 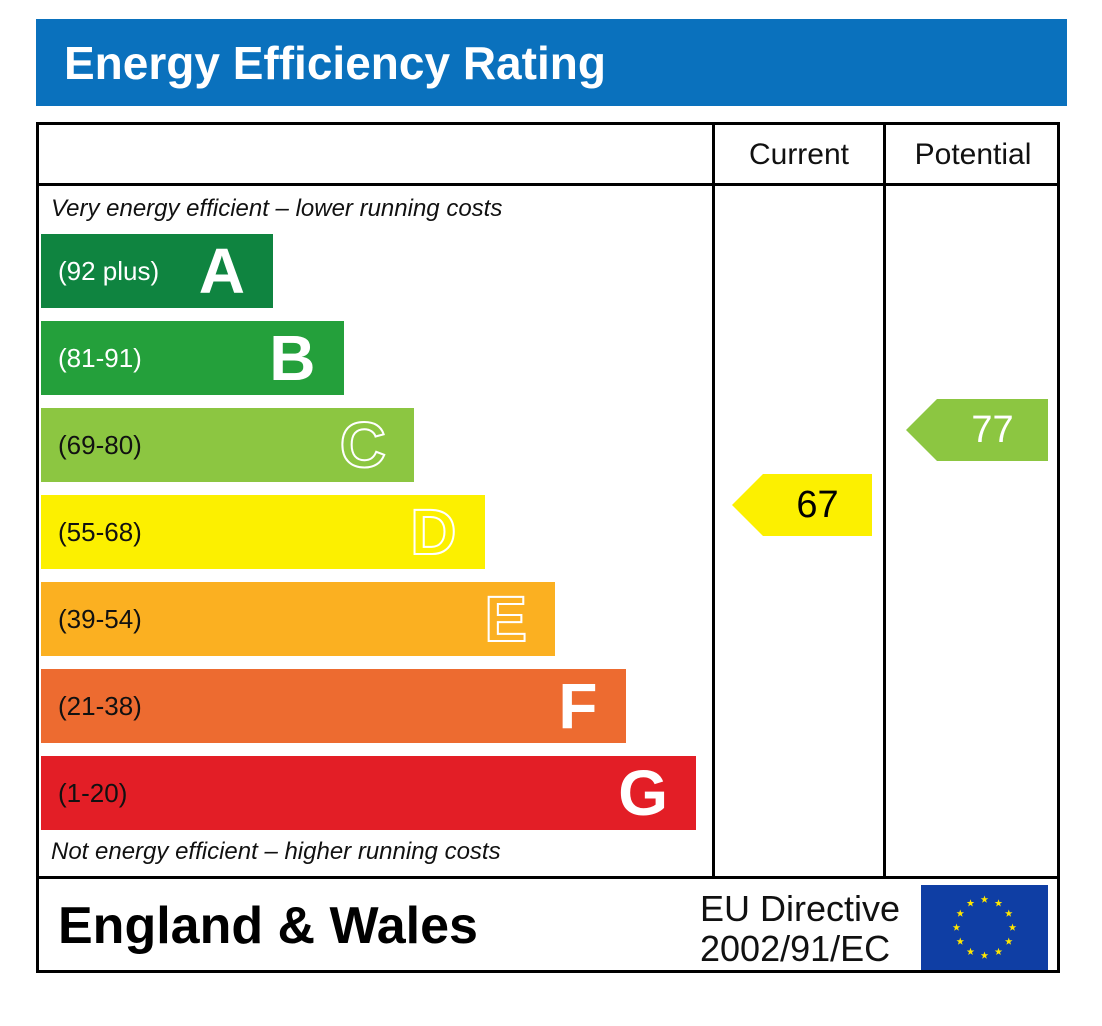 What do you see at coordinates (505, 619) in the screenshot?
I see `band-e-letter: E` at bounding box center [505, 619].